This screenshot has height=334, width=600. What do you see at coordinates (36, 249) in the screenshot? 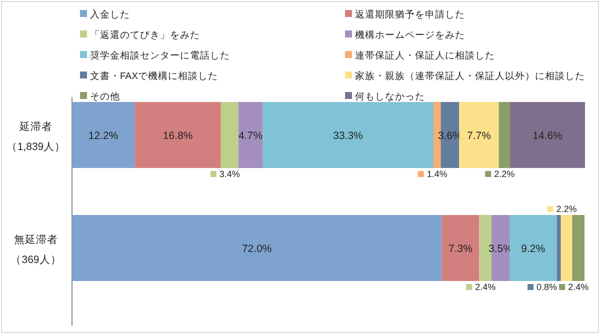
I see `y-tick-label: 無延滞者（369人）` at bounding box center [36, 249].